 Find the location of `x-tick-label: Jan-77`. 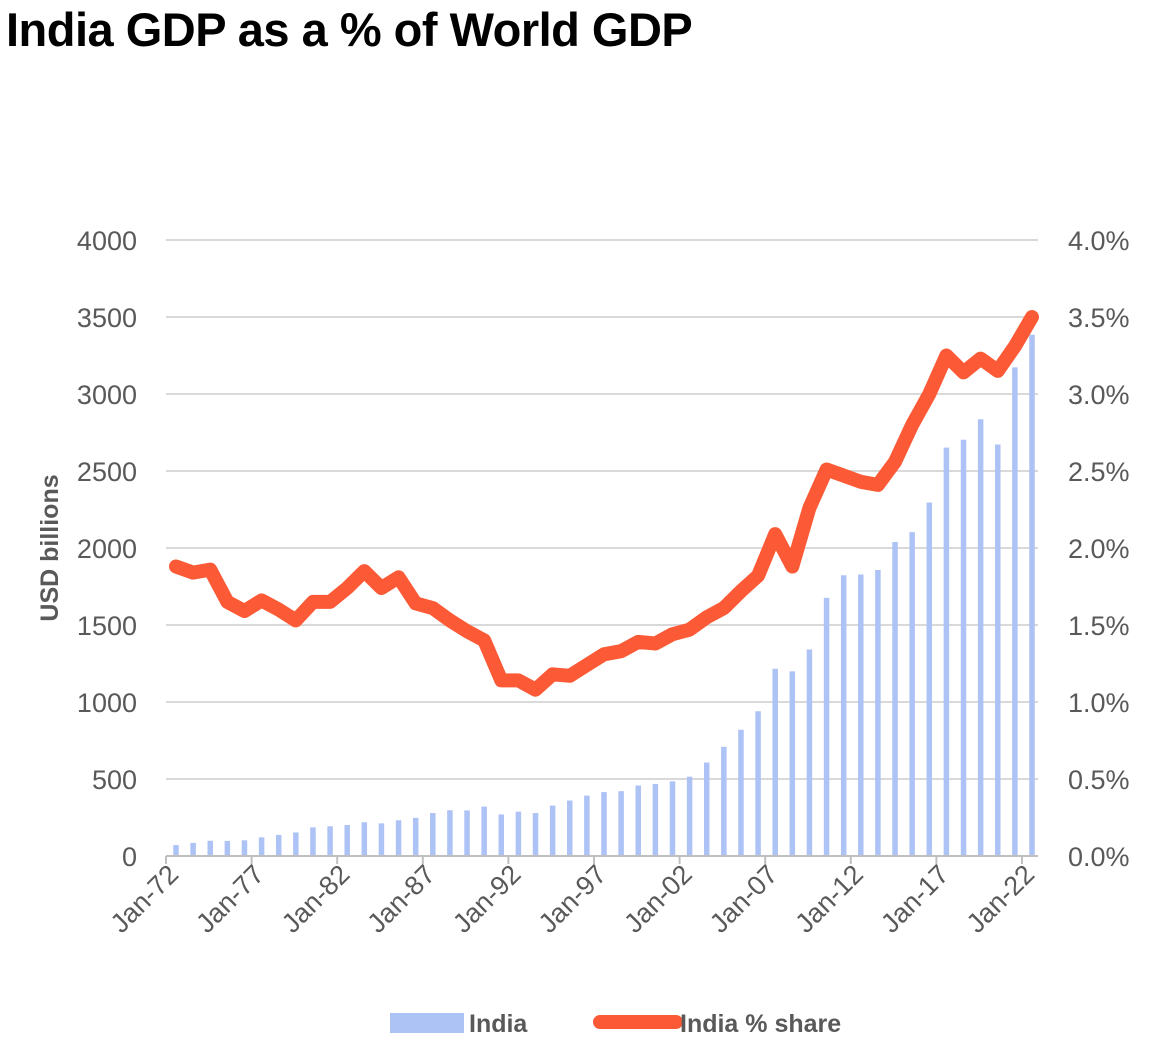

x-tick-label: Jan-77 is located at coordinates (230, 899).